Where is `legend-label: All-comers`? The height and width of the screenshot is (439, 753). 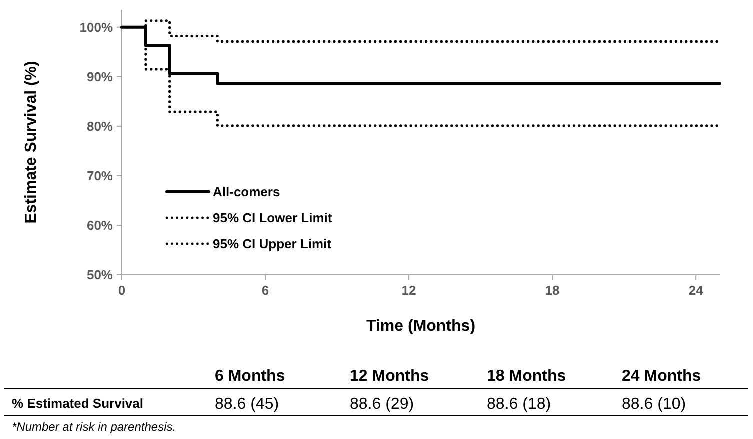
legend-label: All-comers is located at coordinates (246, 192).